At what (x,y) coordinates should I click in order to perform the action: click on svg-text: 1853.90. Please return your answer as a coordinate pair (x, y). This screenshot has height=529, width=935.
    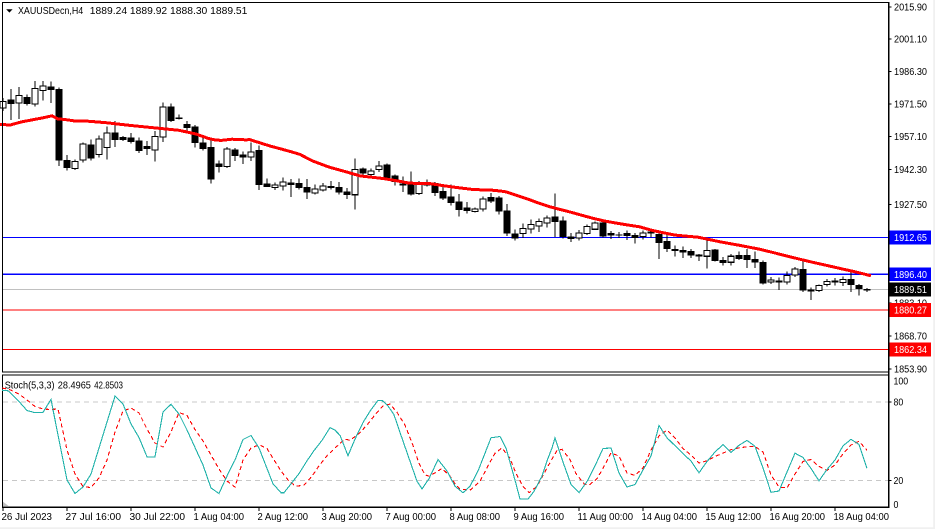
    Looking at the image, I should click on (910, 370).